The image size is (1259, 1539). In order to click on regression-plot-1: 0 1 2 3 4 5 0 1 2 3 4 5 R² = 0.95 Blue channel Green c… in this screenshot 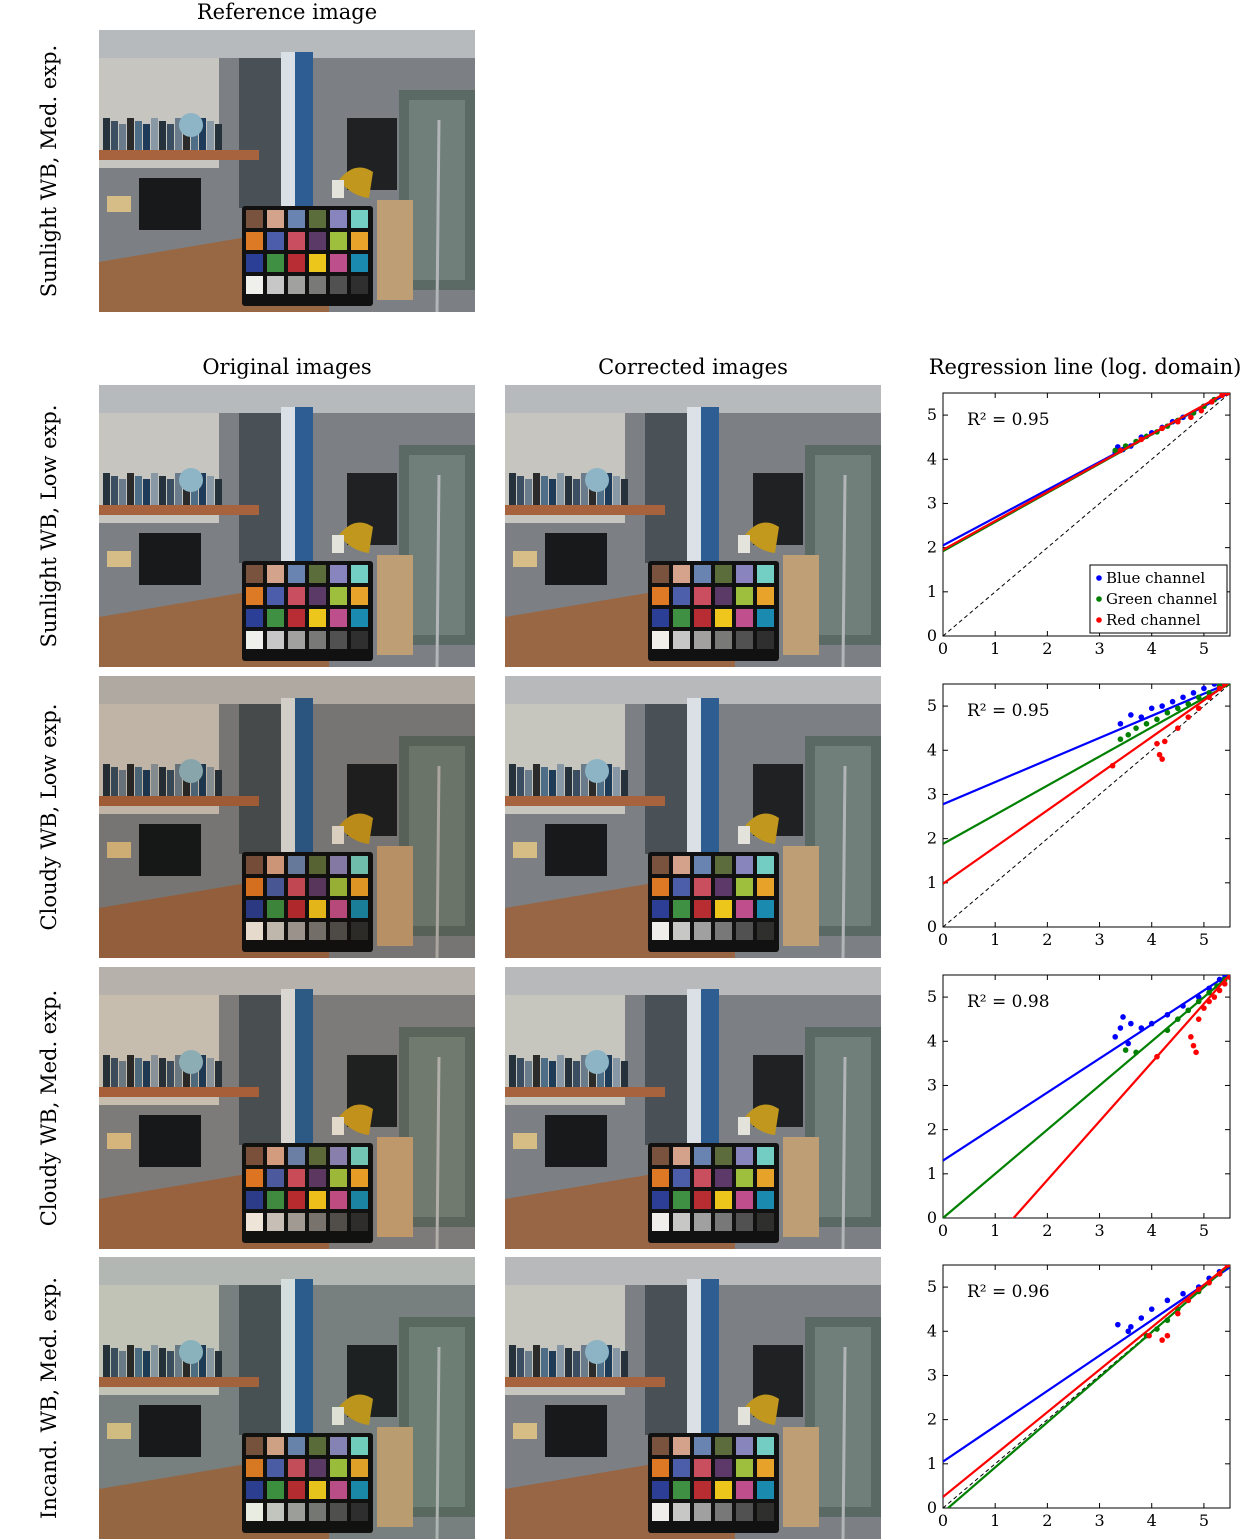, I will do `click(1082, 530)`.